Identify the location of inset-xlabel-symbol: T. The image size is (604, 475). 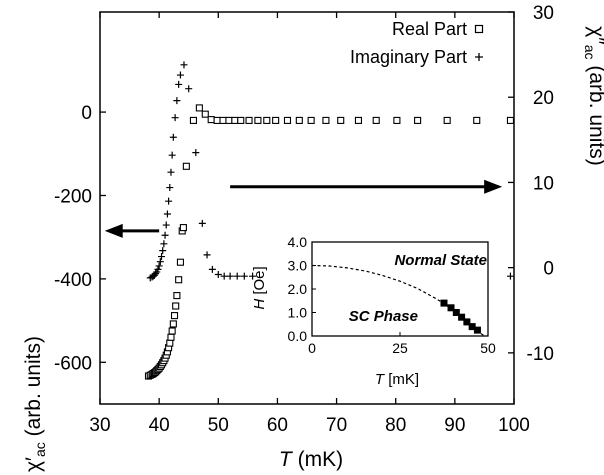
(380, 379).